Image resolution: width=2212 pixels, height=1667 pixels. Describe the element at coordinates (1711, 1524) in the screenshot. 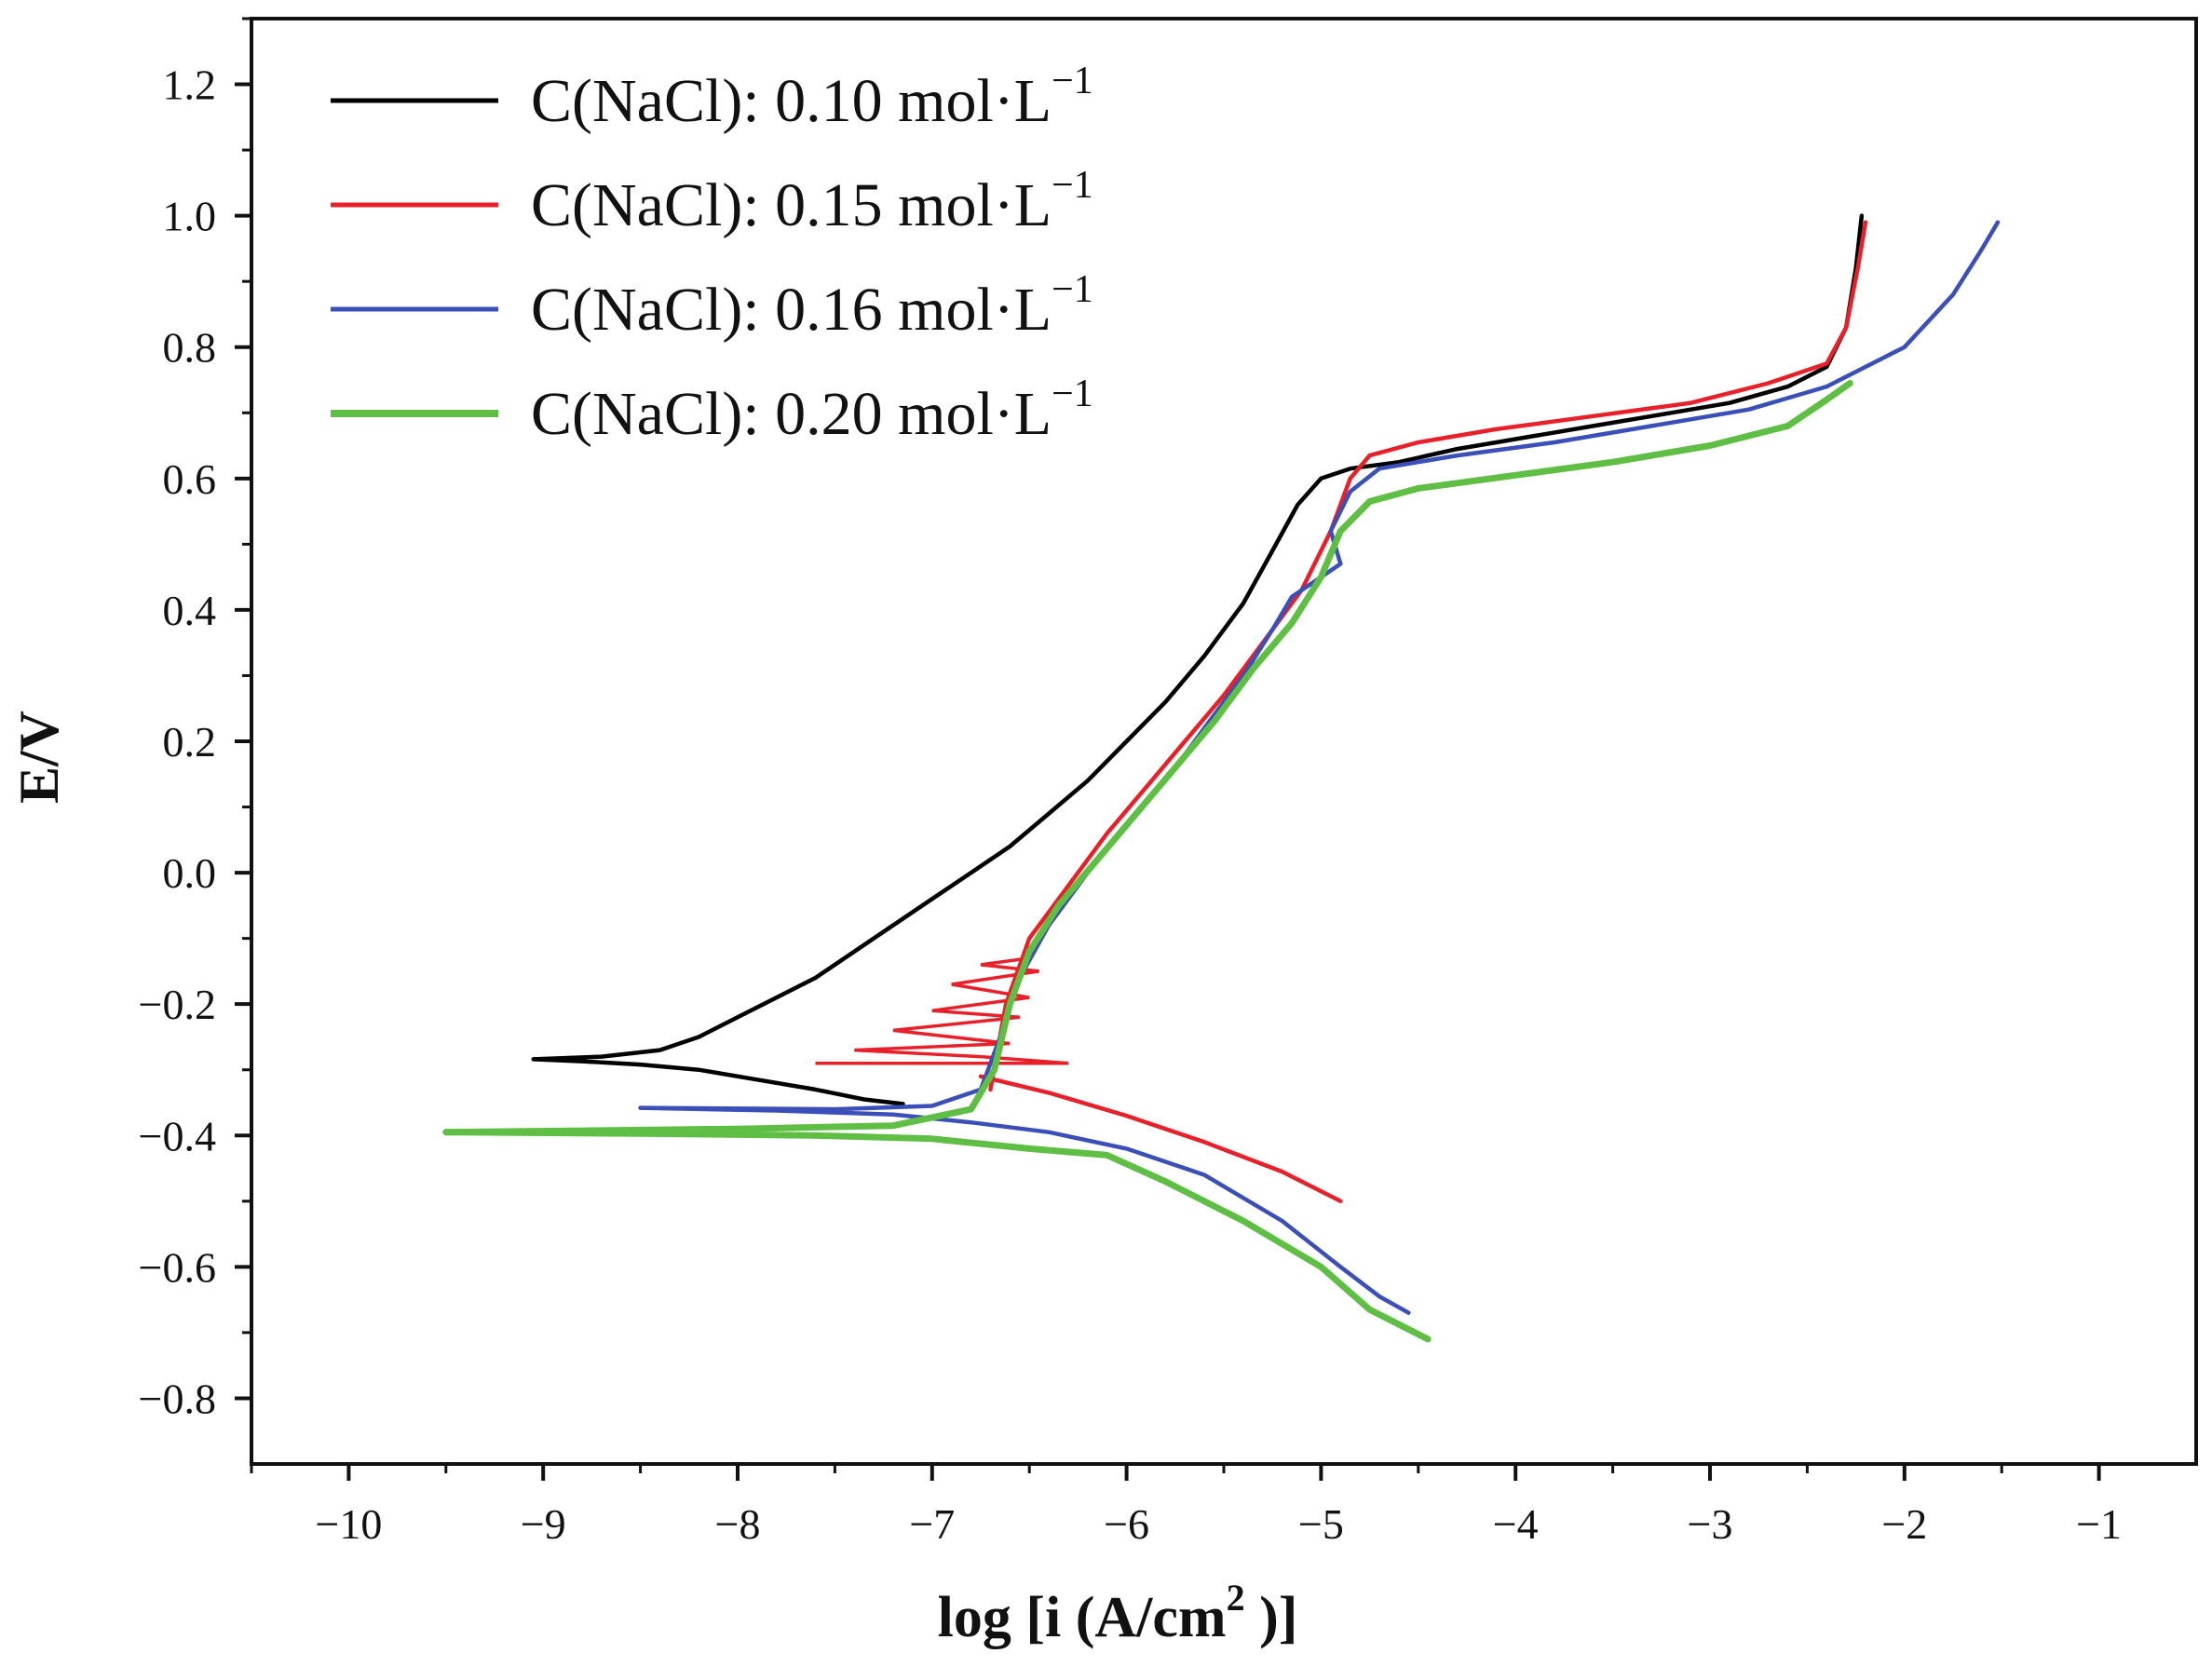

I see `x-tick-label: −3` at that location.